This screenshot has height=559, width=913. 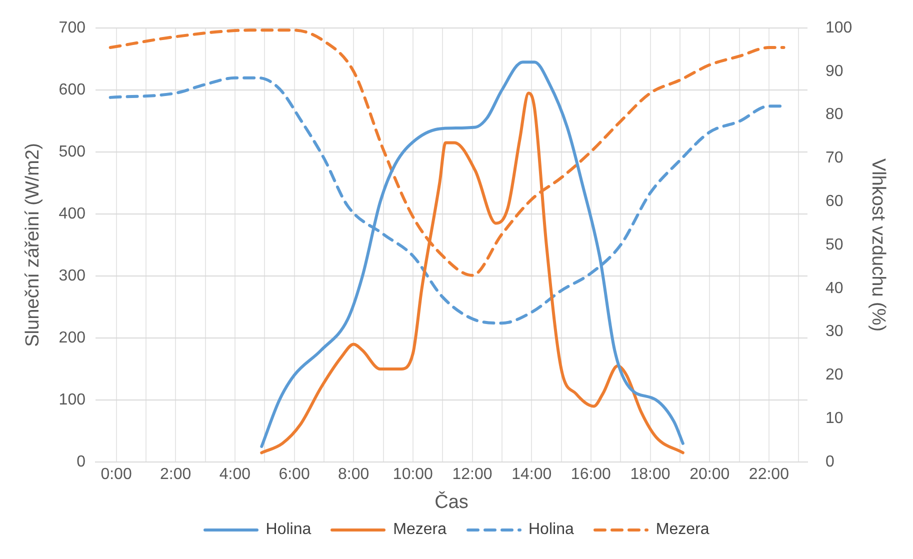 I want to click on x-tick-label: 6:00, so click(x=294, y=475).